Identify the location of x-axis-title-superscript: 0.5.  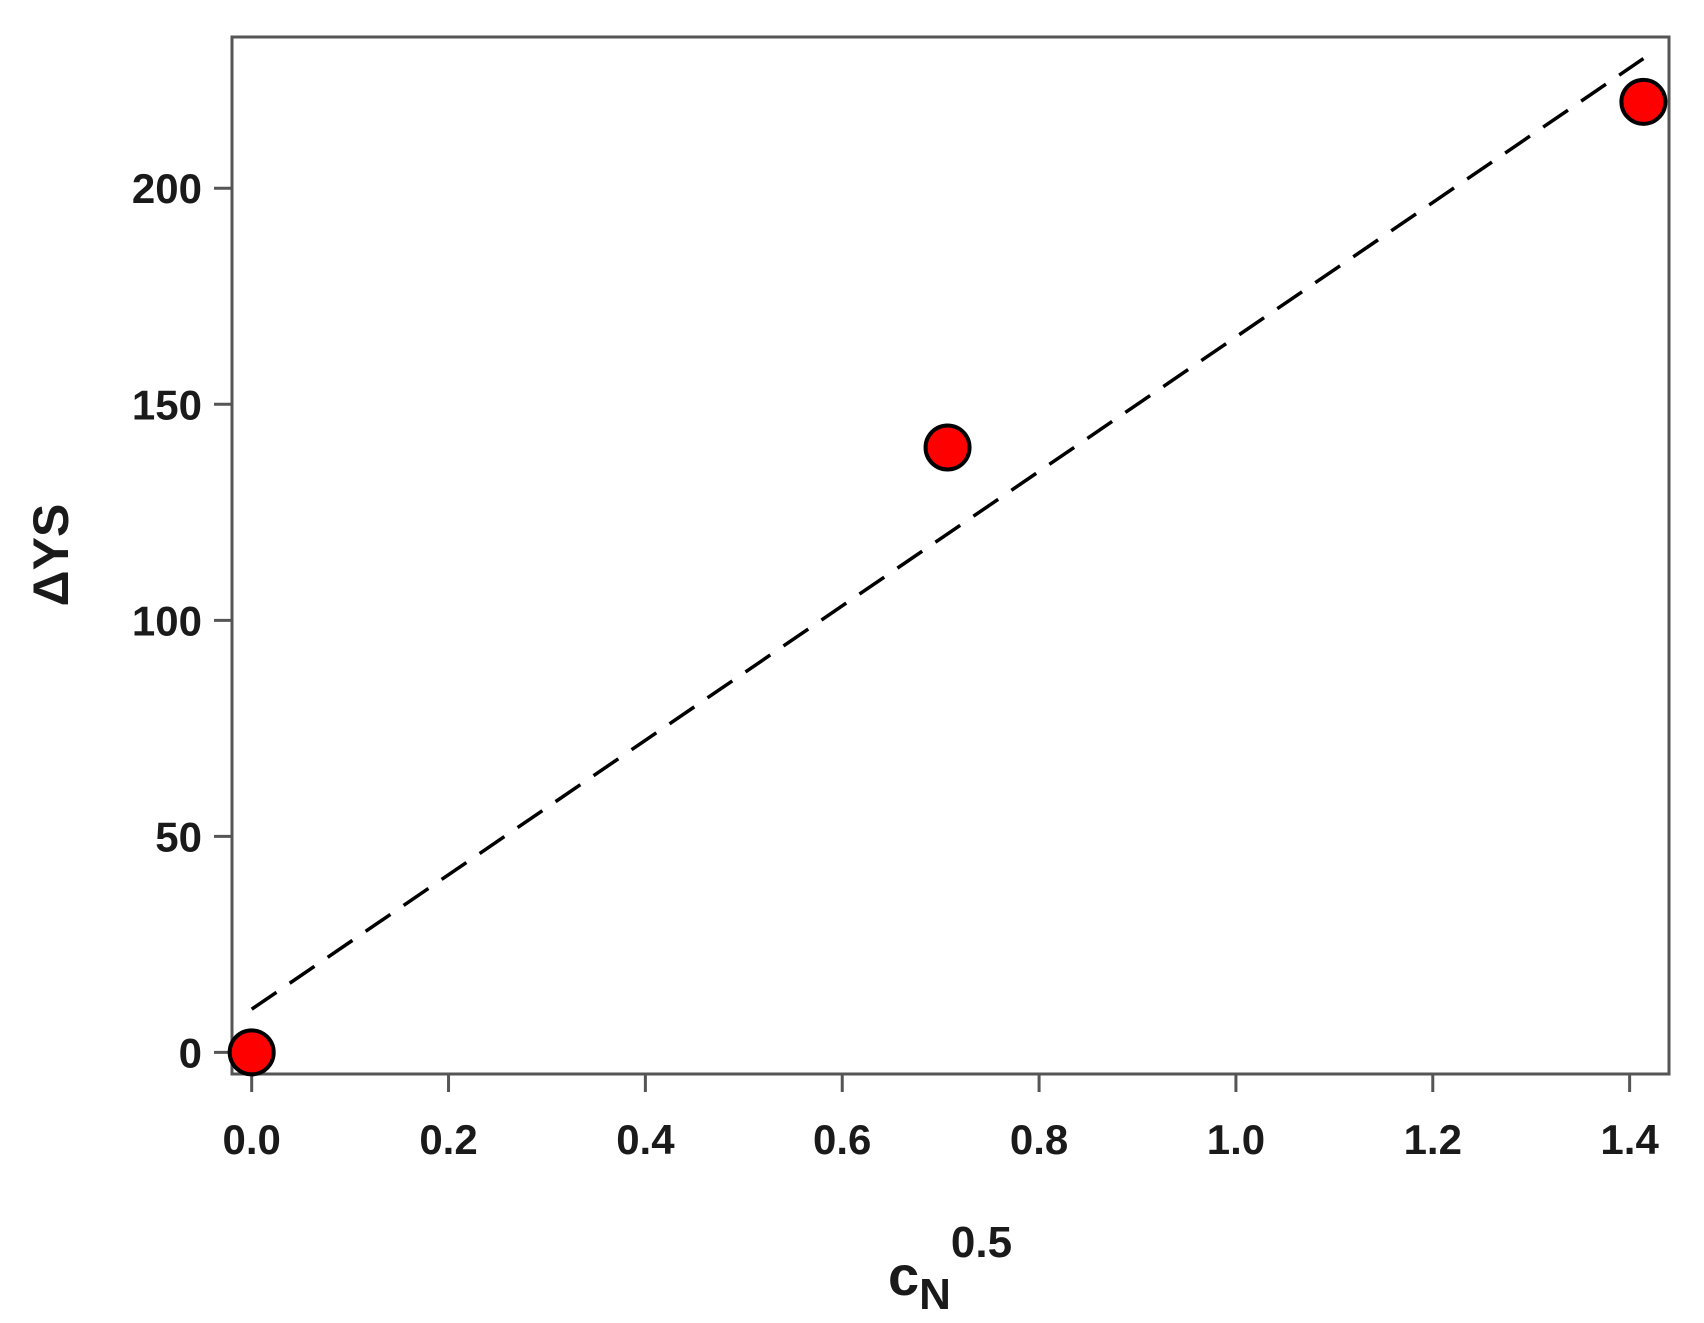
(981, 1242).